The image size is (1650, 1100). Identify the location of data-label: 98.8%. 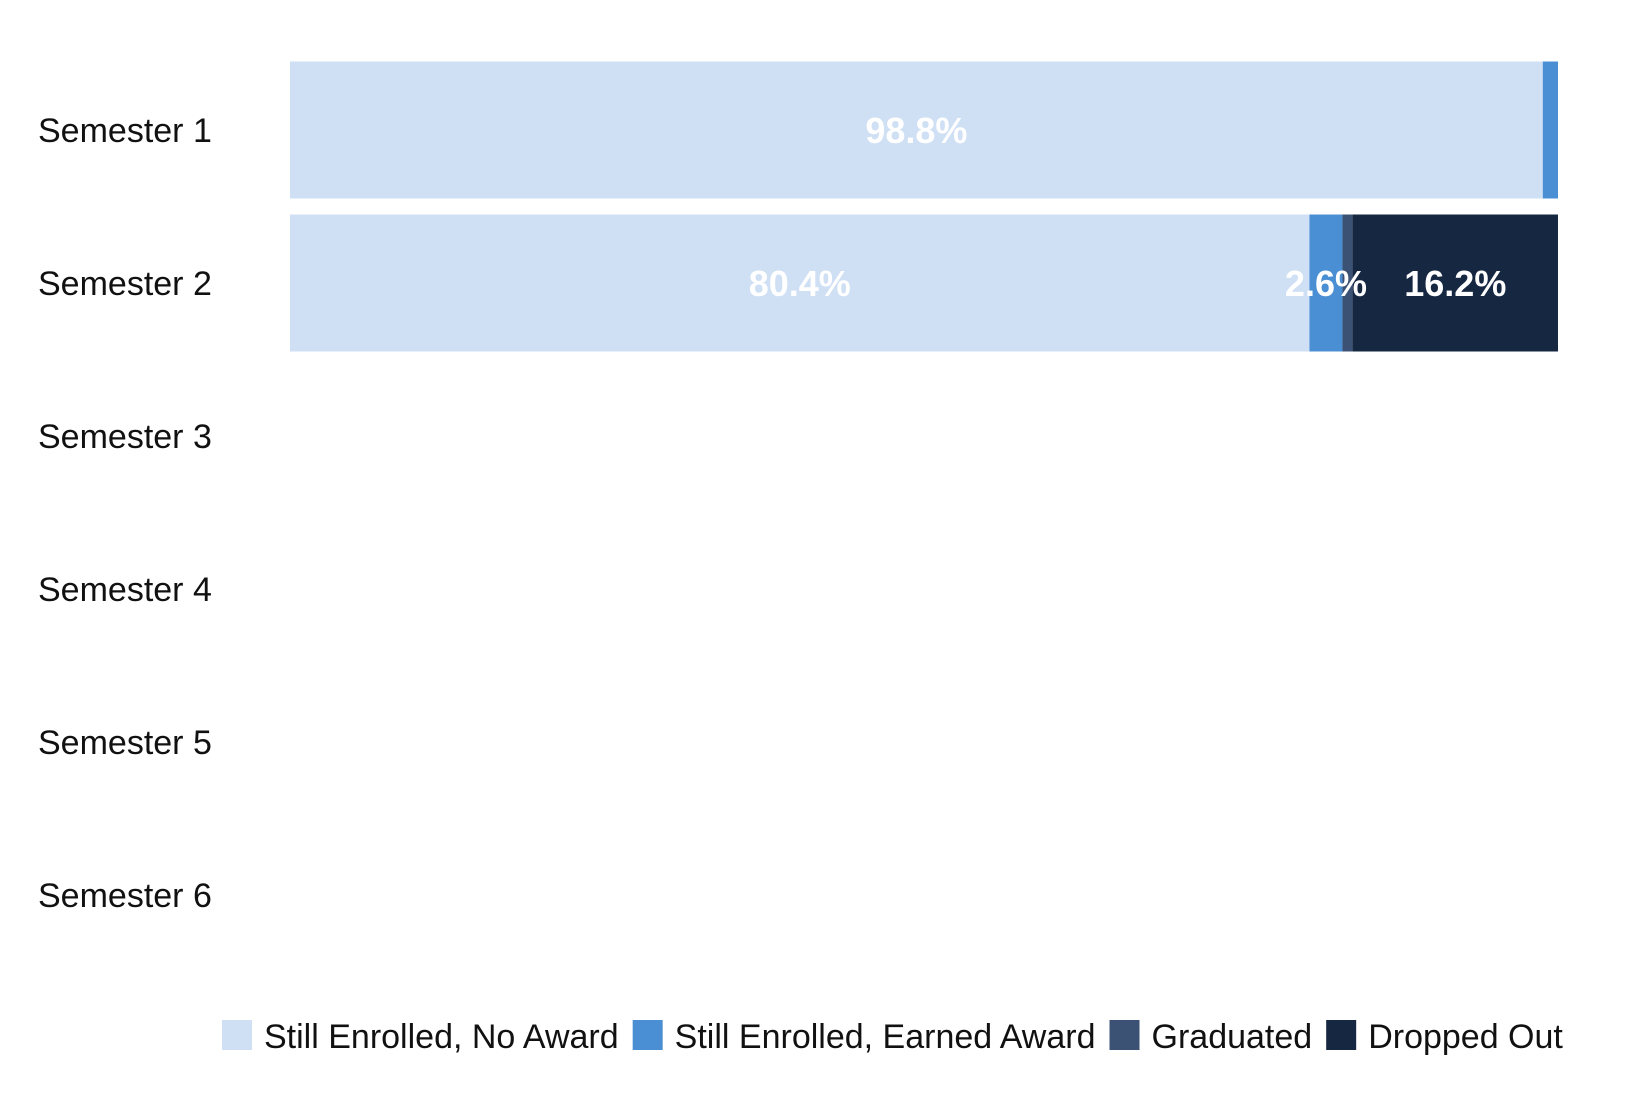
(916, 130).